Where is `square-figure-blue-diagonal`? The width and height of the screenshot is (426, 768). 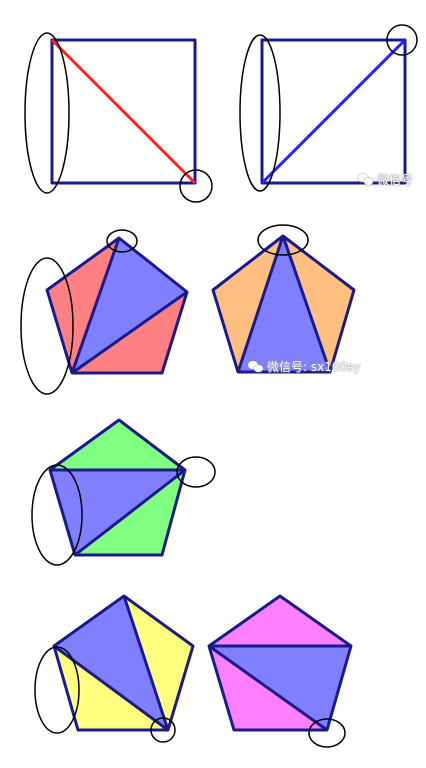
square-figure-blue-diagonal is located at coordinates (328, 108).